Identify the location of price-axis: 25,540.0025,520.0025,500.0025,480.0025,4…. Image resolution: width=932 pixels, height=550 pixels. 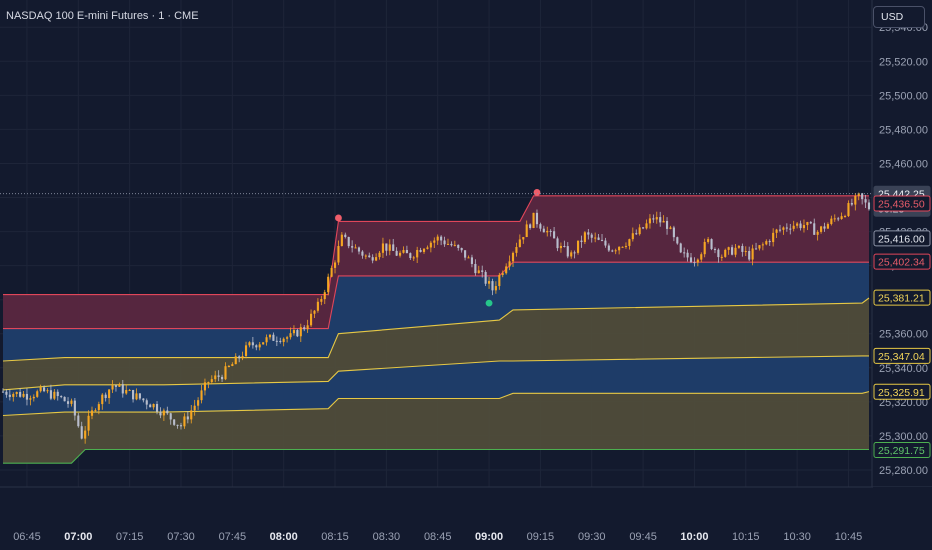
(901, 243).